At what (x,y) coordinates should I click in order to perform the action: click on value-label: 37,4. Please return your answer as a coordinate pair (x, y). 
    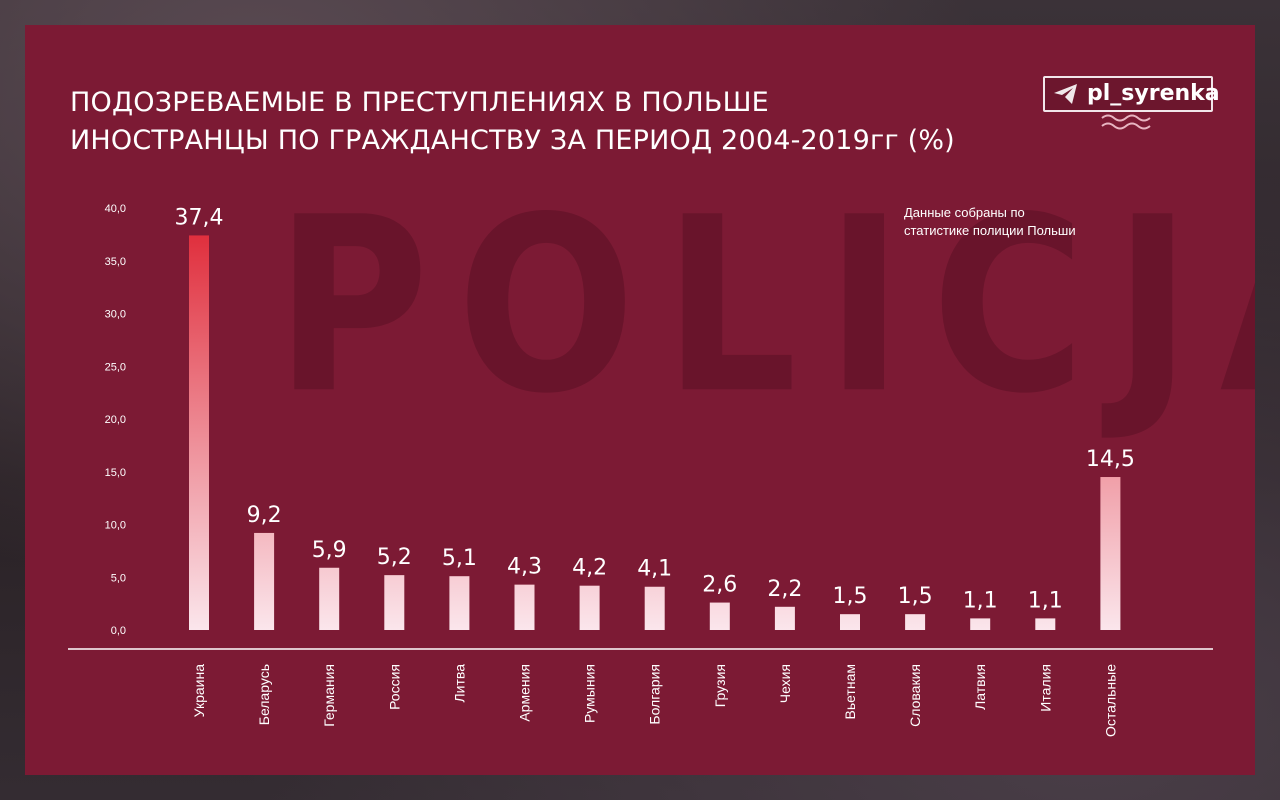
    Looking at the image, I should click on (199, 217).